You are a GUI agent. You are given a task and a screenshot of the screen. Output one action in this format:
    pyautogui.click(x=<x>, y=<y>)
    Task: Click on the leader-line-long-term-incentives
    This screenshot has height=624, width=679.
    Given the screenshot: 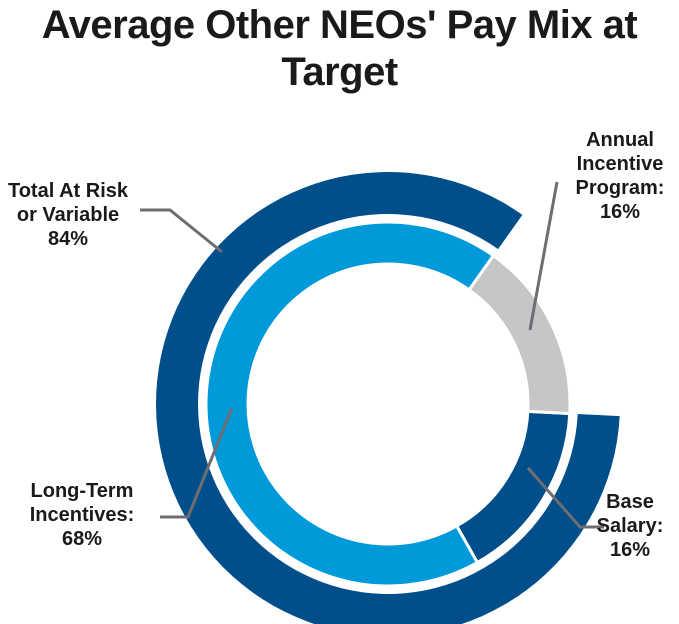 What is the action you would take?
    pyautogui.click(x=197, y=463)
    